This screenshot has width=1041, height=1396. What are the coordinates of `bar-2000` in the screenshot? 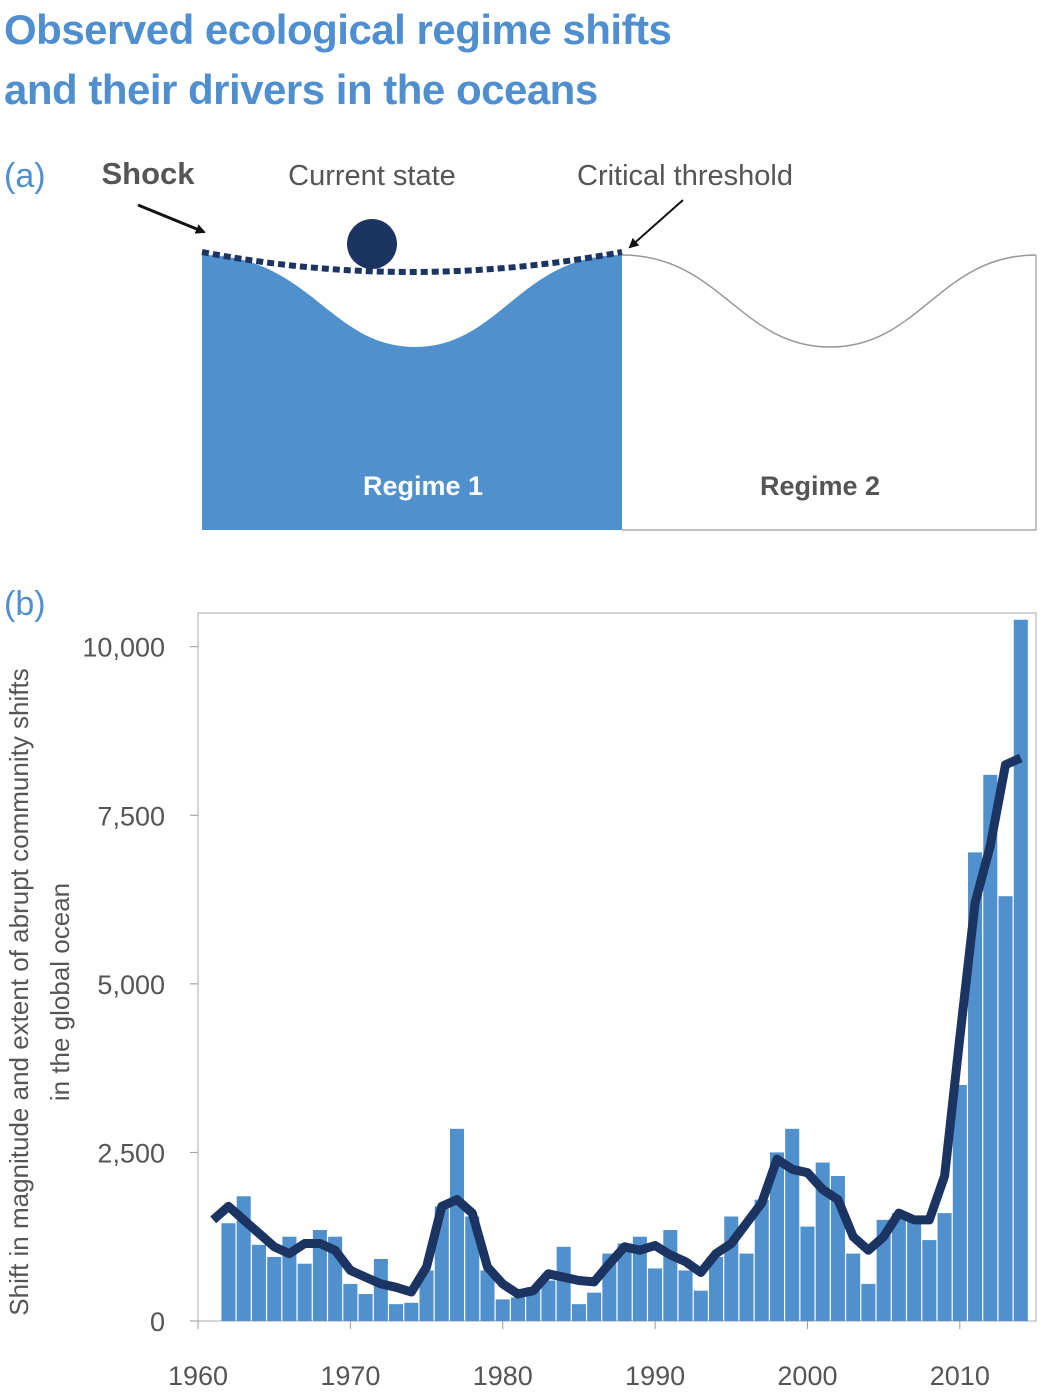 It's located at (807, 1273).